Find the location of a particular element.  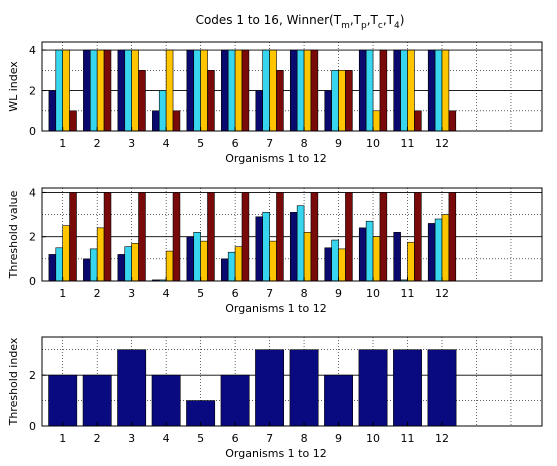

bar-s2-c6 is located at coordinates (231, 266).